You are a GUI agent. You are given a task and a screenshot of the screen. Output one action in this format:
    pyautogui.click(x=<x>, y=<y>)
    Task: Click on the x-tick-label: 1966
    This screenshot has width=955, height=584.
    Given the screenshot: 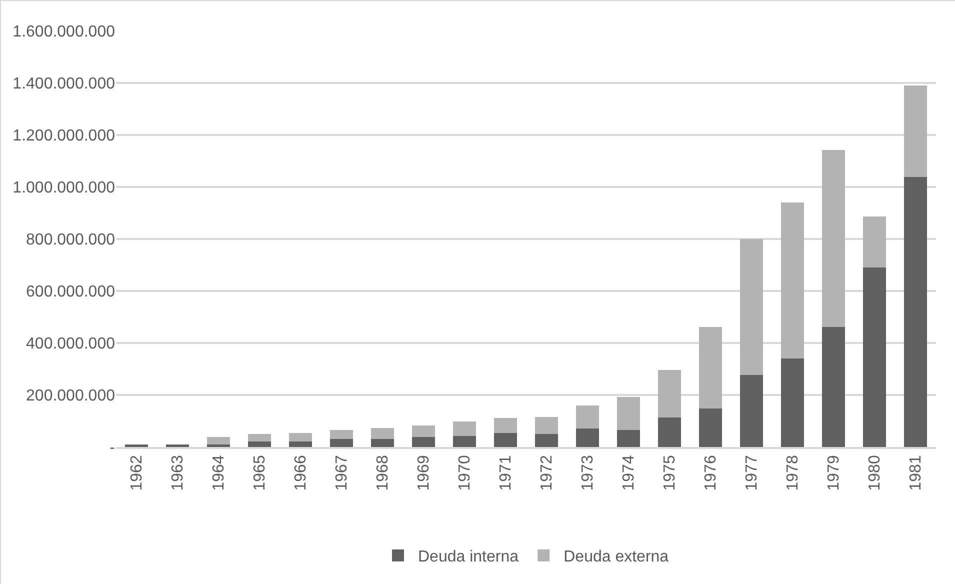 What is the action you would take?
    pyautogui.click(x=301, y=473)
    